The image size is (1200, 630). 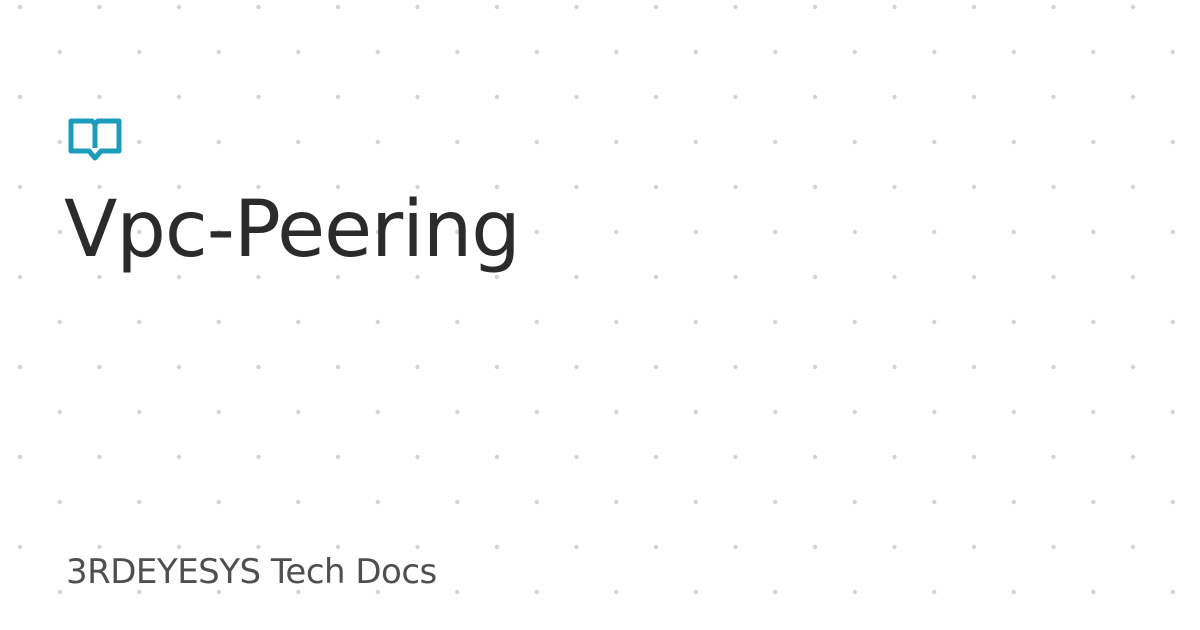 What do you see at coordinates (251, 572) in the screenshot?
I see `site-name: 3RDEYESYS Tech Docs` at bounding box center [251, 572].